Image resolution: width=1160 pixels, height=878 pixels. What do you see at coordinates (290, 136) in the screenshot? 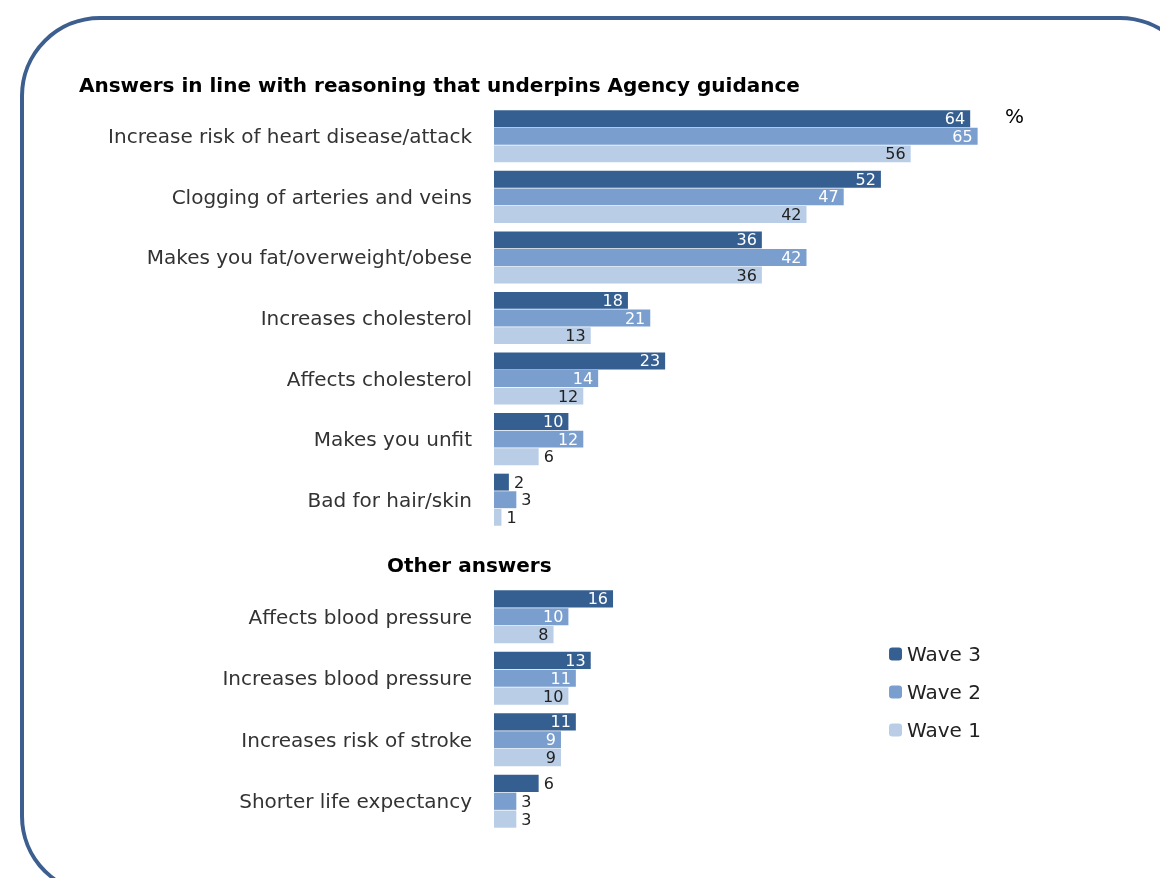
I see `y-tick-label: Increase risk of heart disease/attack` at bounding box center [290, 136].